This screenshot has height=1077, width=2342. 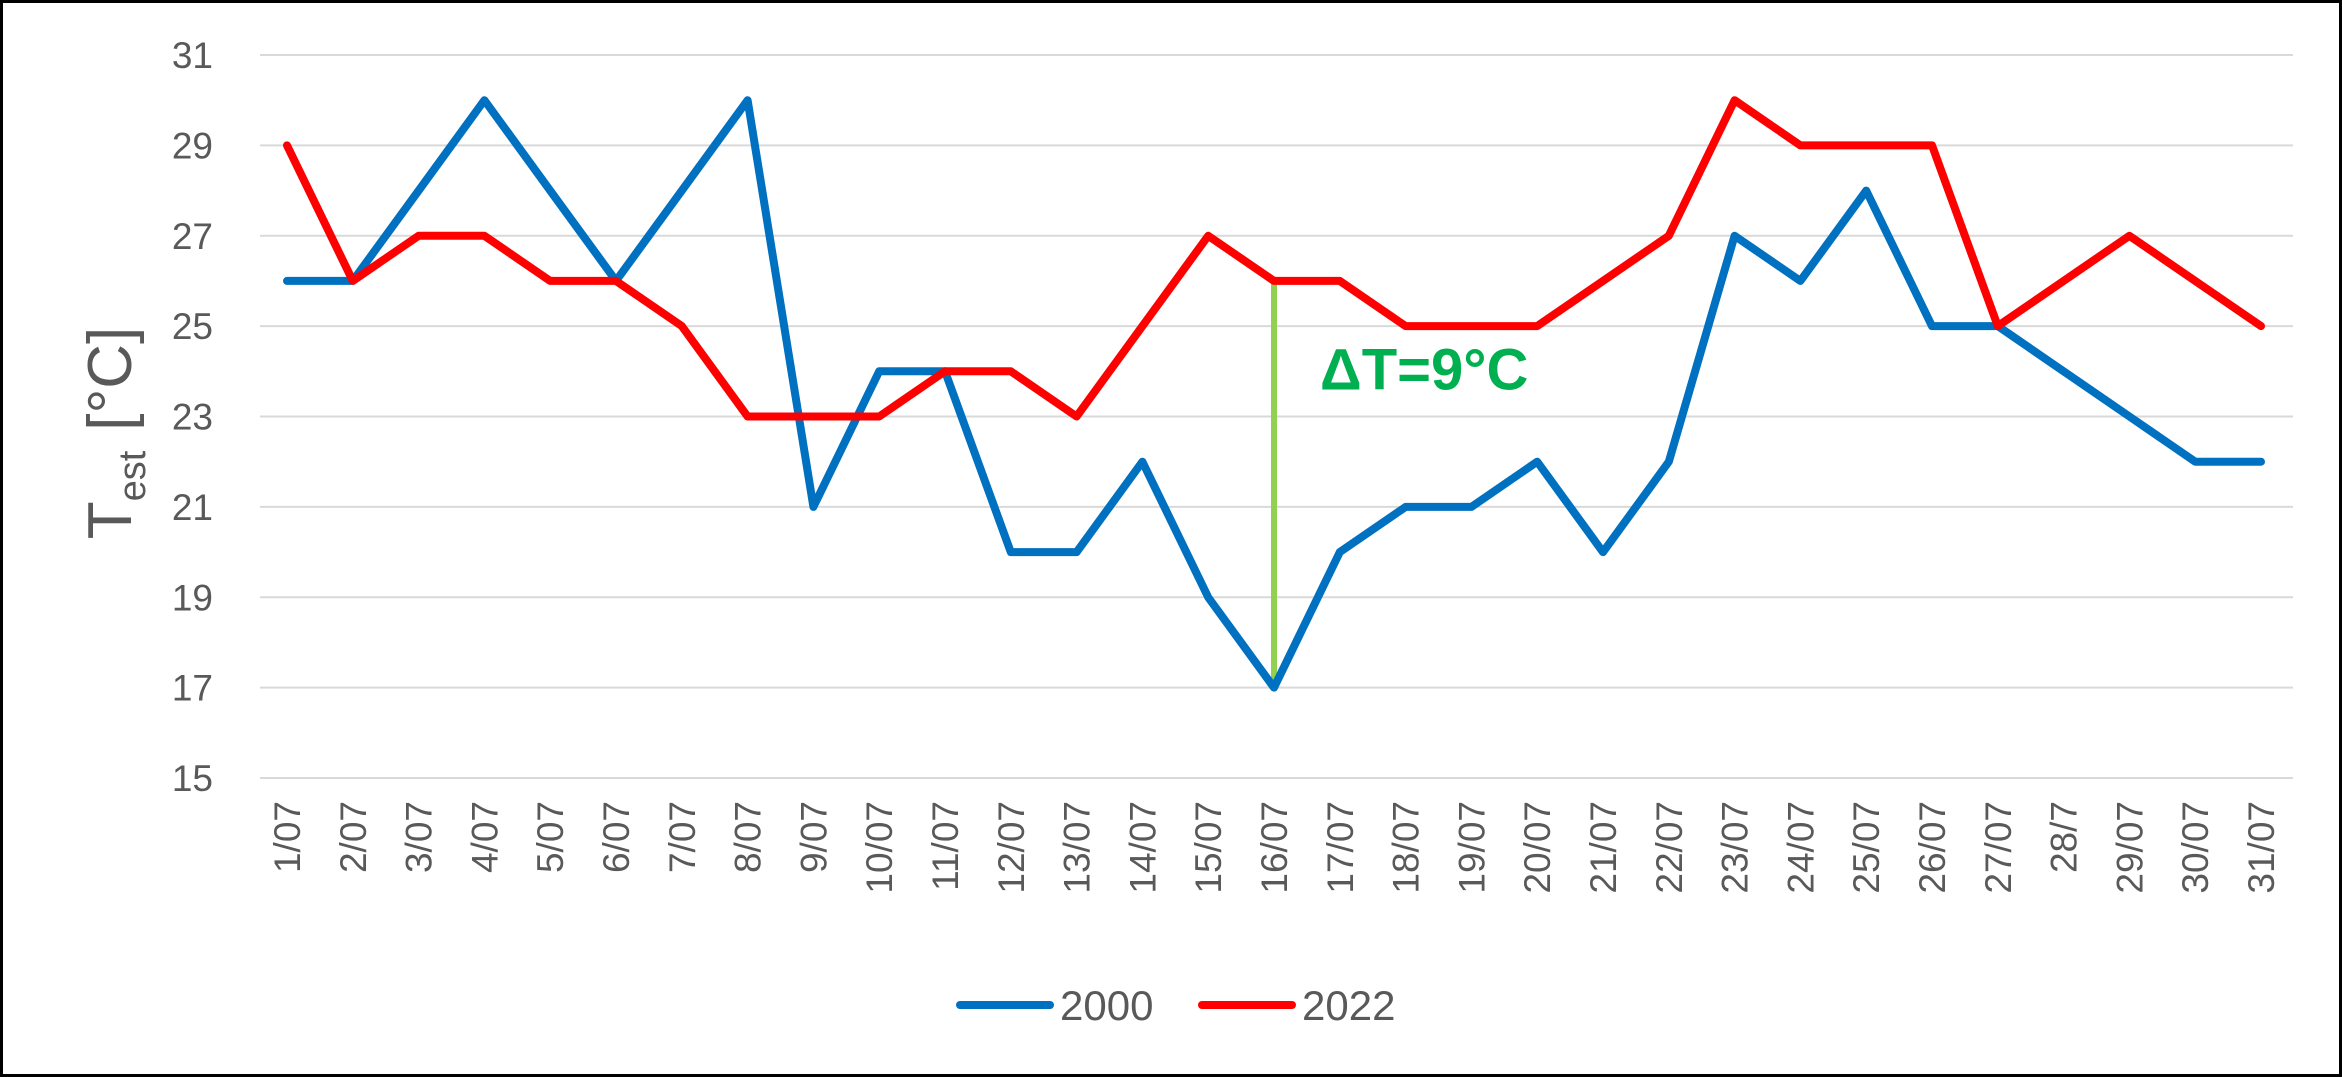 I want to click on y-axis-title-main: T, so click(x=110, y=520).